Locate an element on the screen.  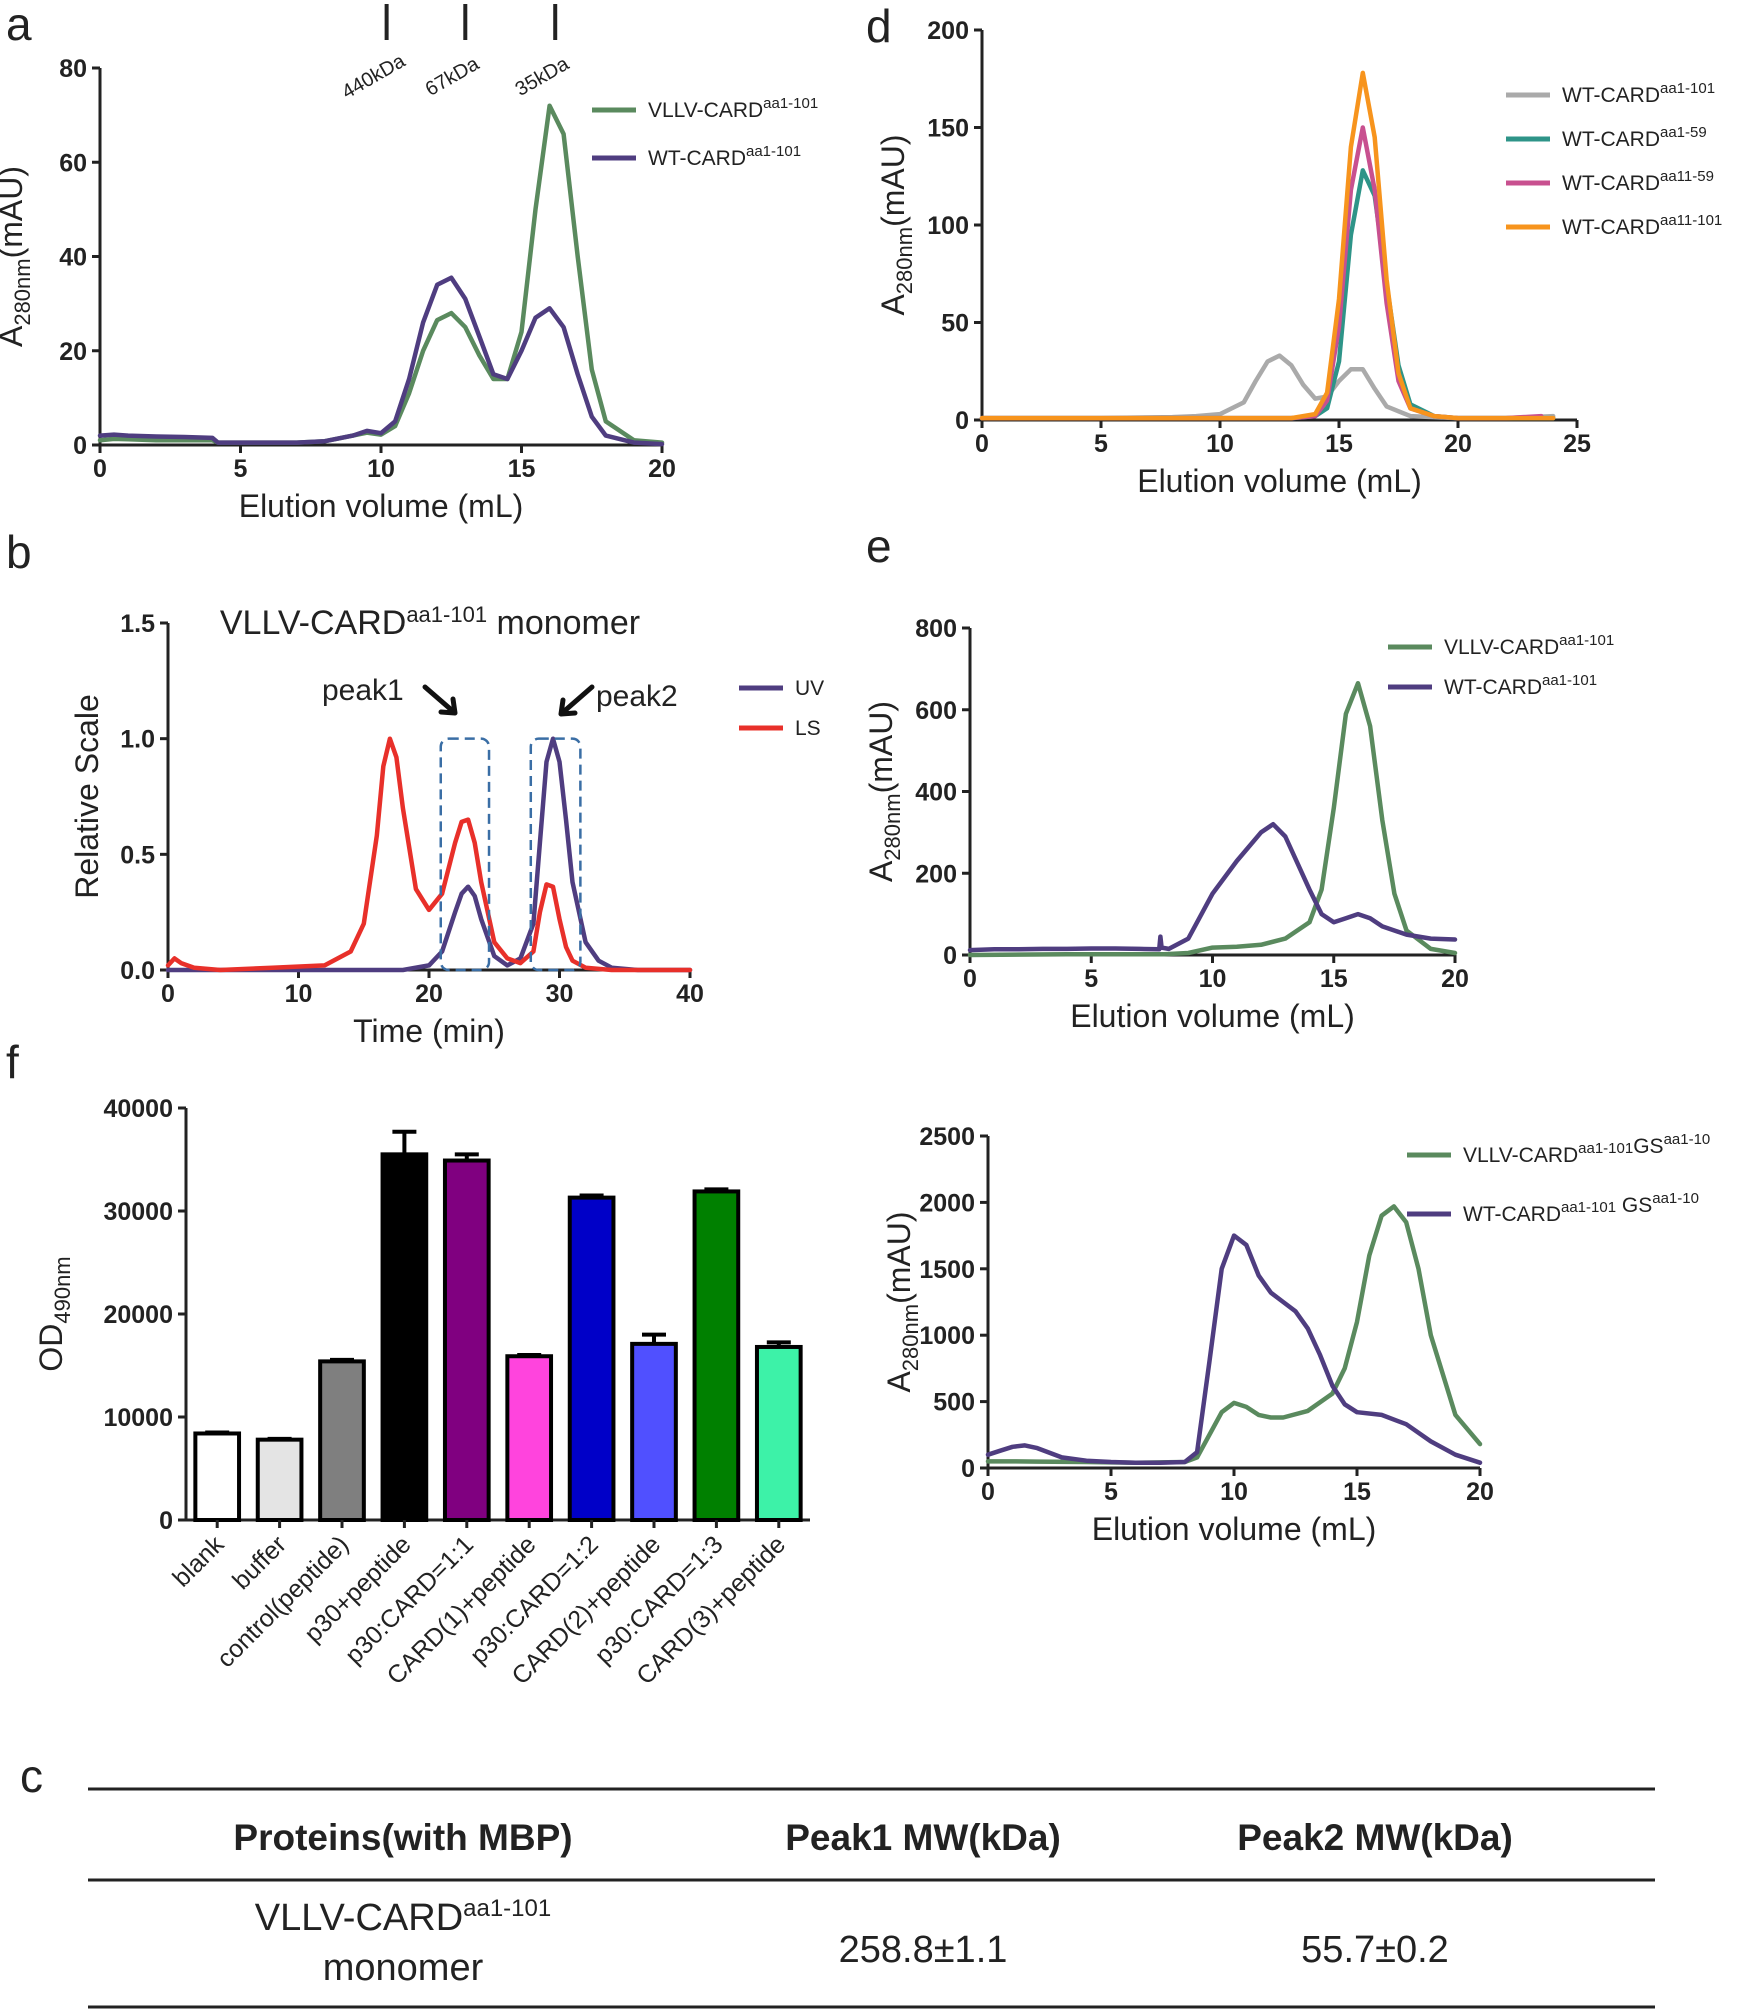
y-tick-label: 1.0 is located at coordinates (137, 740).